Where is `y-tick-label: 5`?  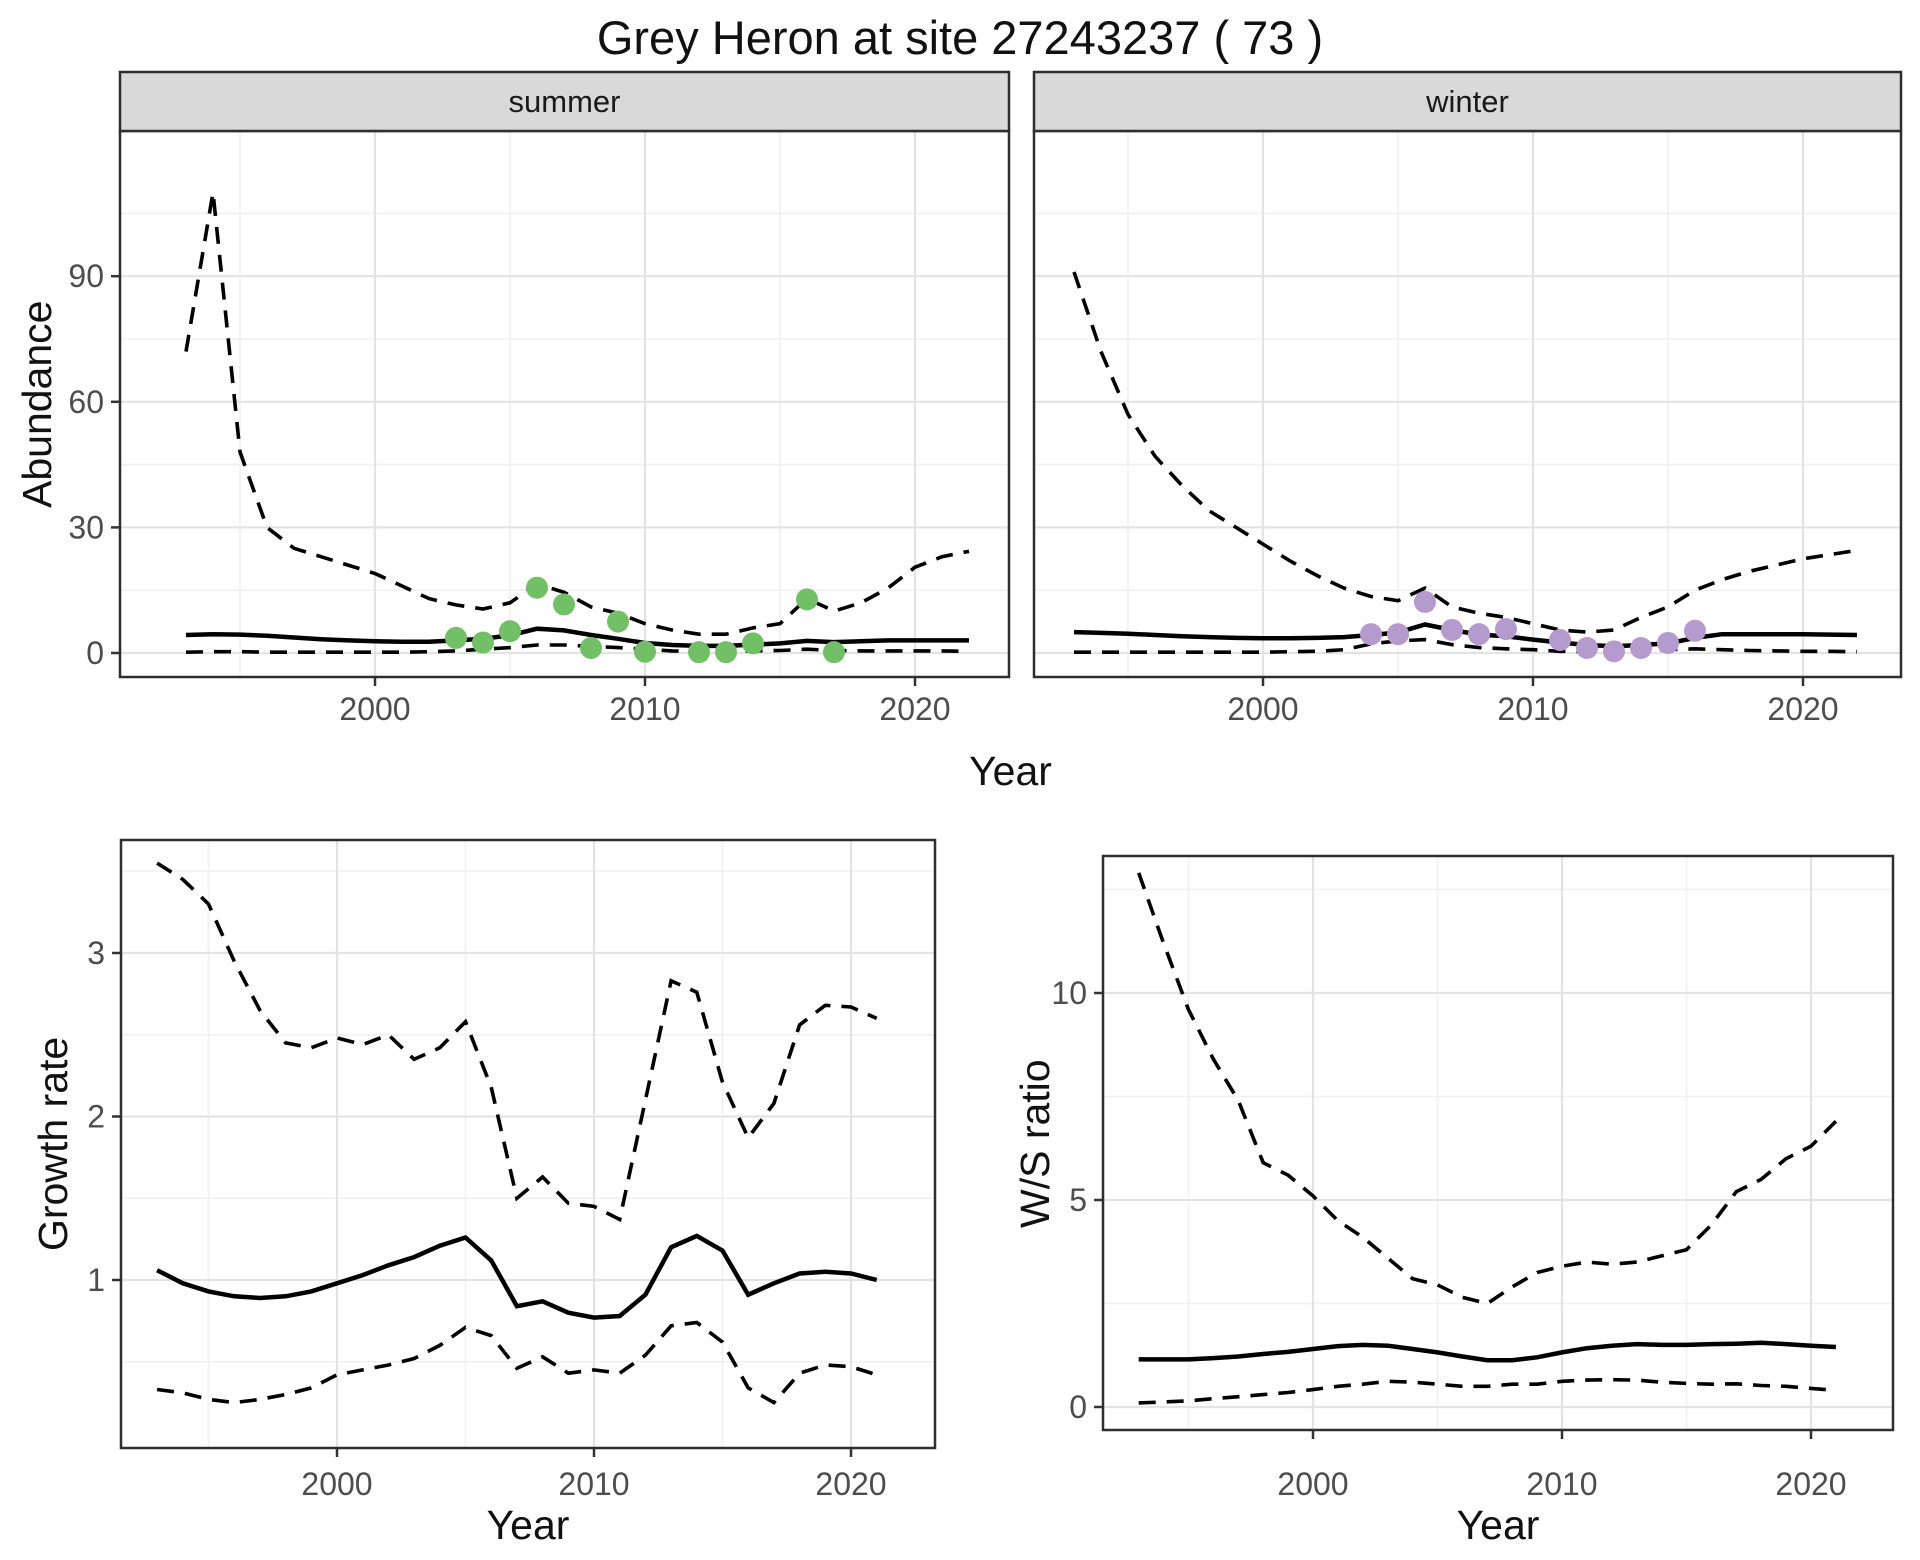 y-tick-label: 5 is located at coordinates (1078, 1200).